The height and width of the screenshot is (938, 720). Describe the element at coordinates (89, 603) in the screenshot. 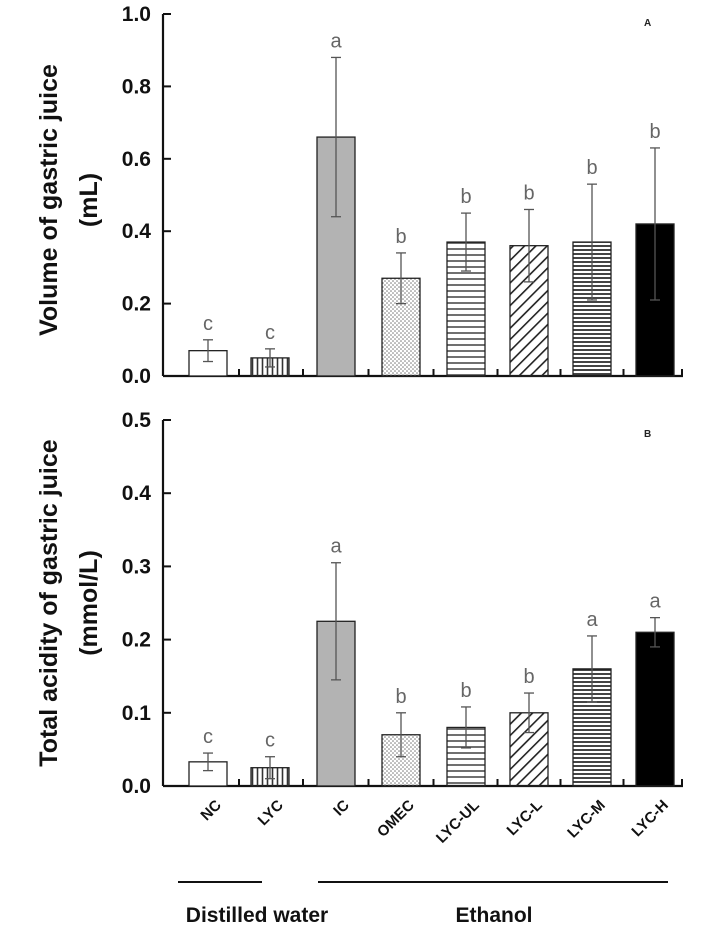

I see `panel-b-ylabel-line2: (mmol/L)` at that location.